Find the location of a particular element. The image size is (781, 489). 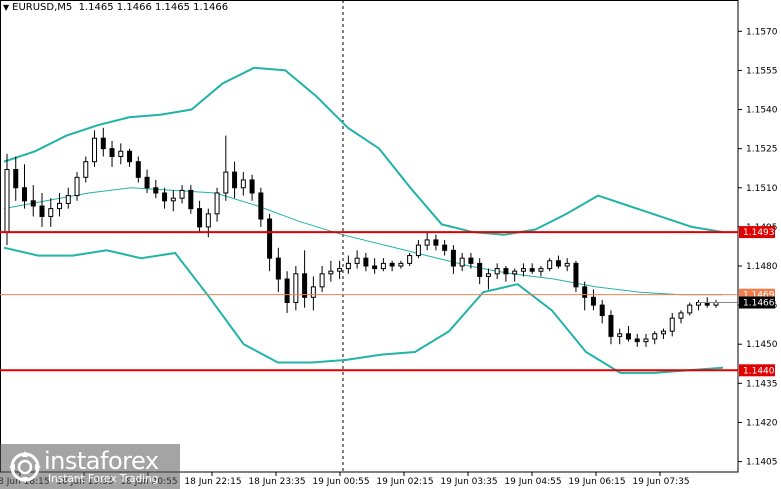

y-tick-label: 1.1555 is located at coordinates (762, 71).